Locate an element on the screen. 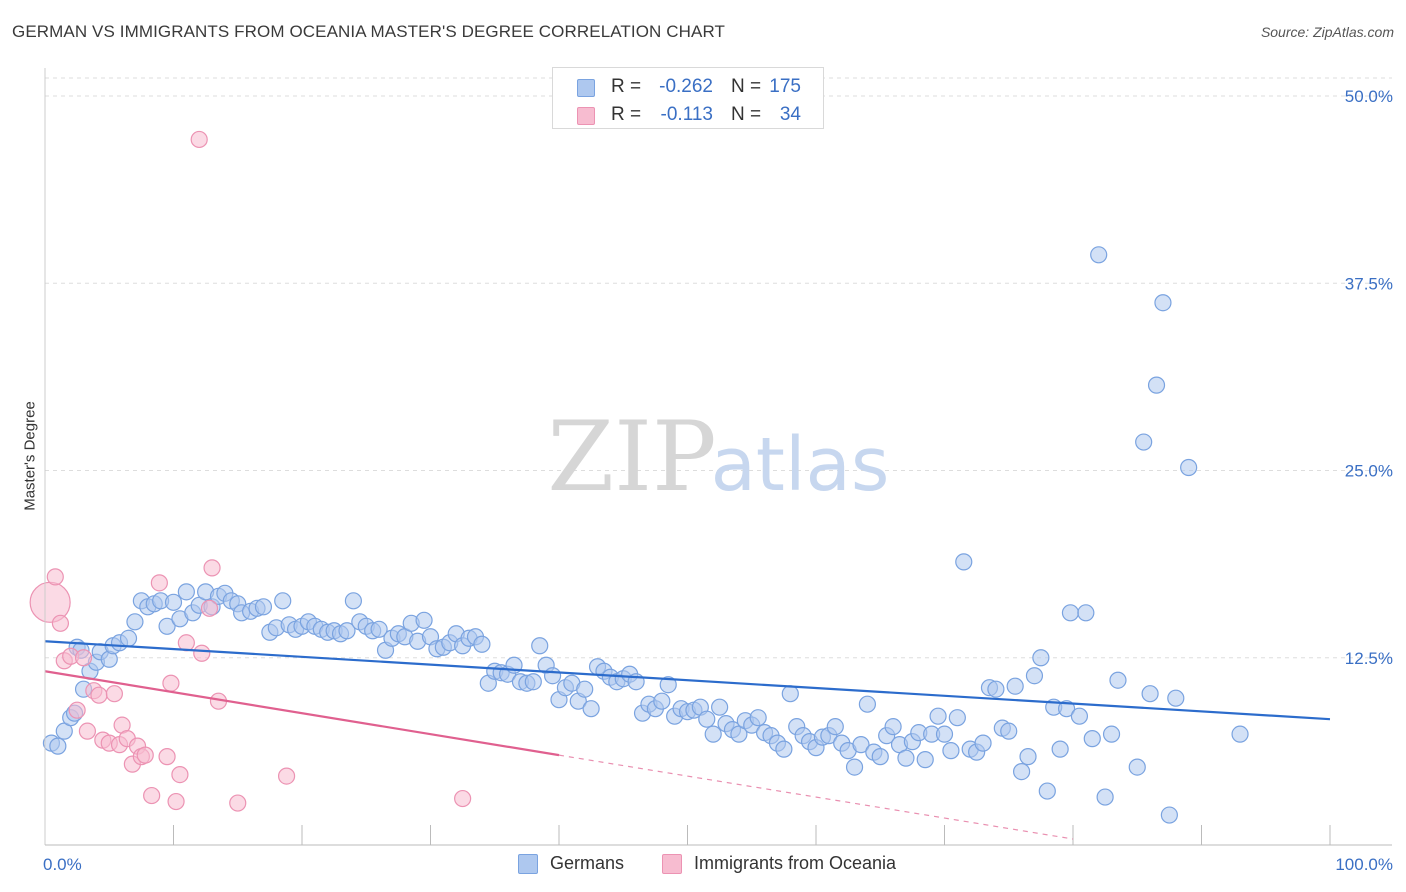 This screenshot has width=1406, height=892. y-tick-label-0: 12.5% is located at coordinates (1369, 658).